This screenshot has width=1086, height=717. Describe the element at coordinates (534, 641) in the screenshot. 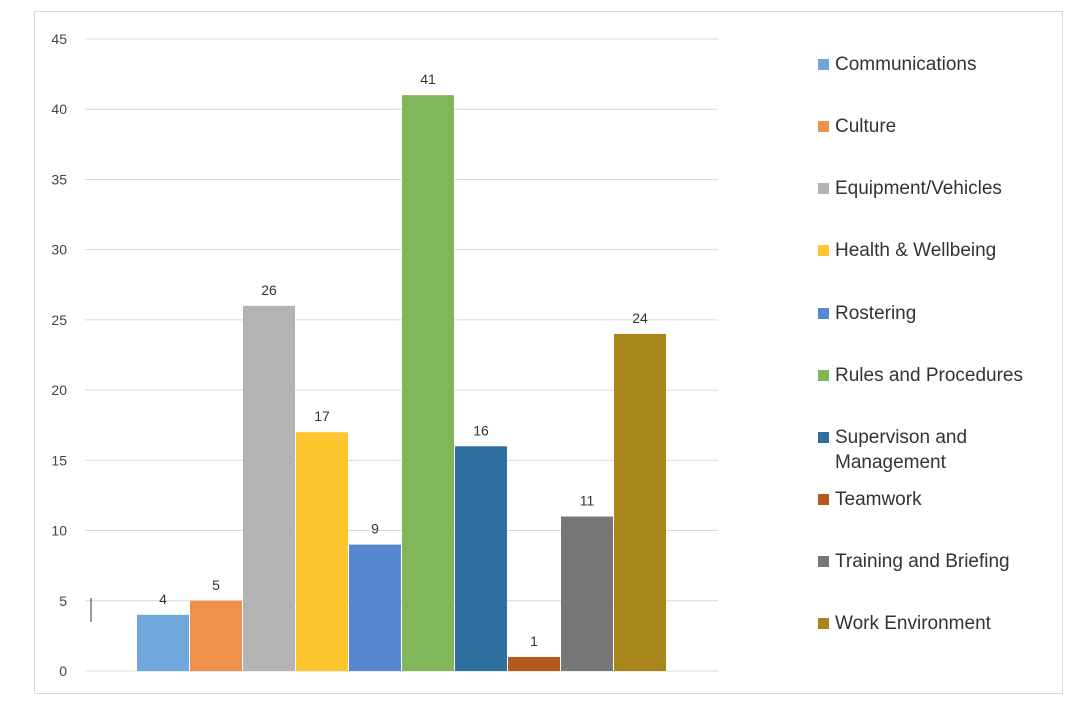

I see `data-label: 1` at that location.